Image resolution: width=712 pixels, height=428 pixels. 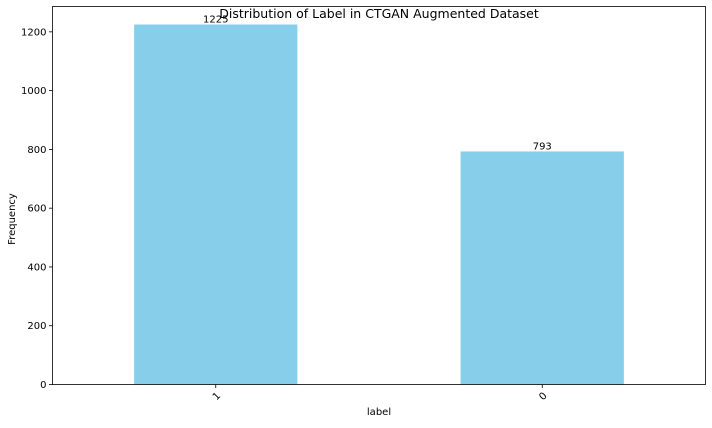 What do you see at coordinates (36, 267) in the screenshot?
I see `y-tick-label-400: 400` at bounding box center [36, 267].